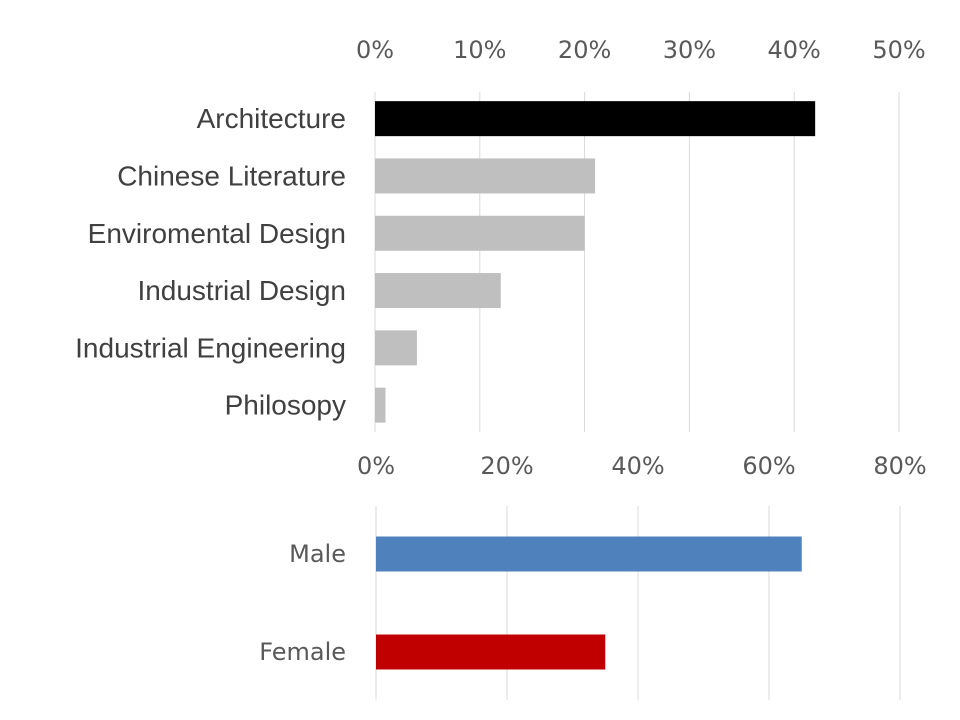 The image size is (960, 720). Describe the element at coordinates (231, 175) in the screenshot. I see `category-label: Chinese Literature` at that location.